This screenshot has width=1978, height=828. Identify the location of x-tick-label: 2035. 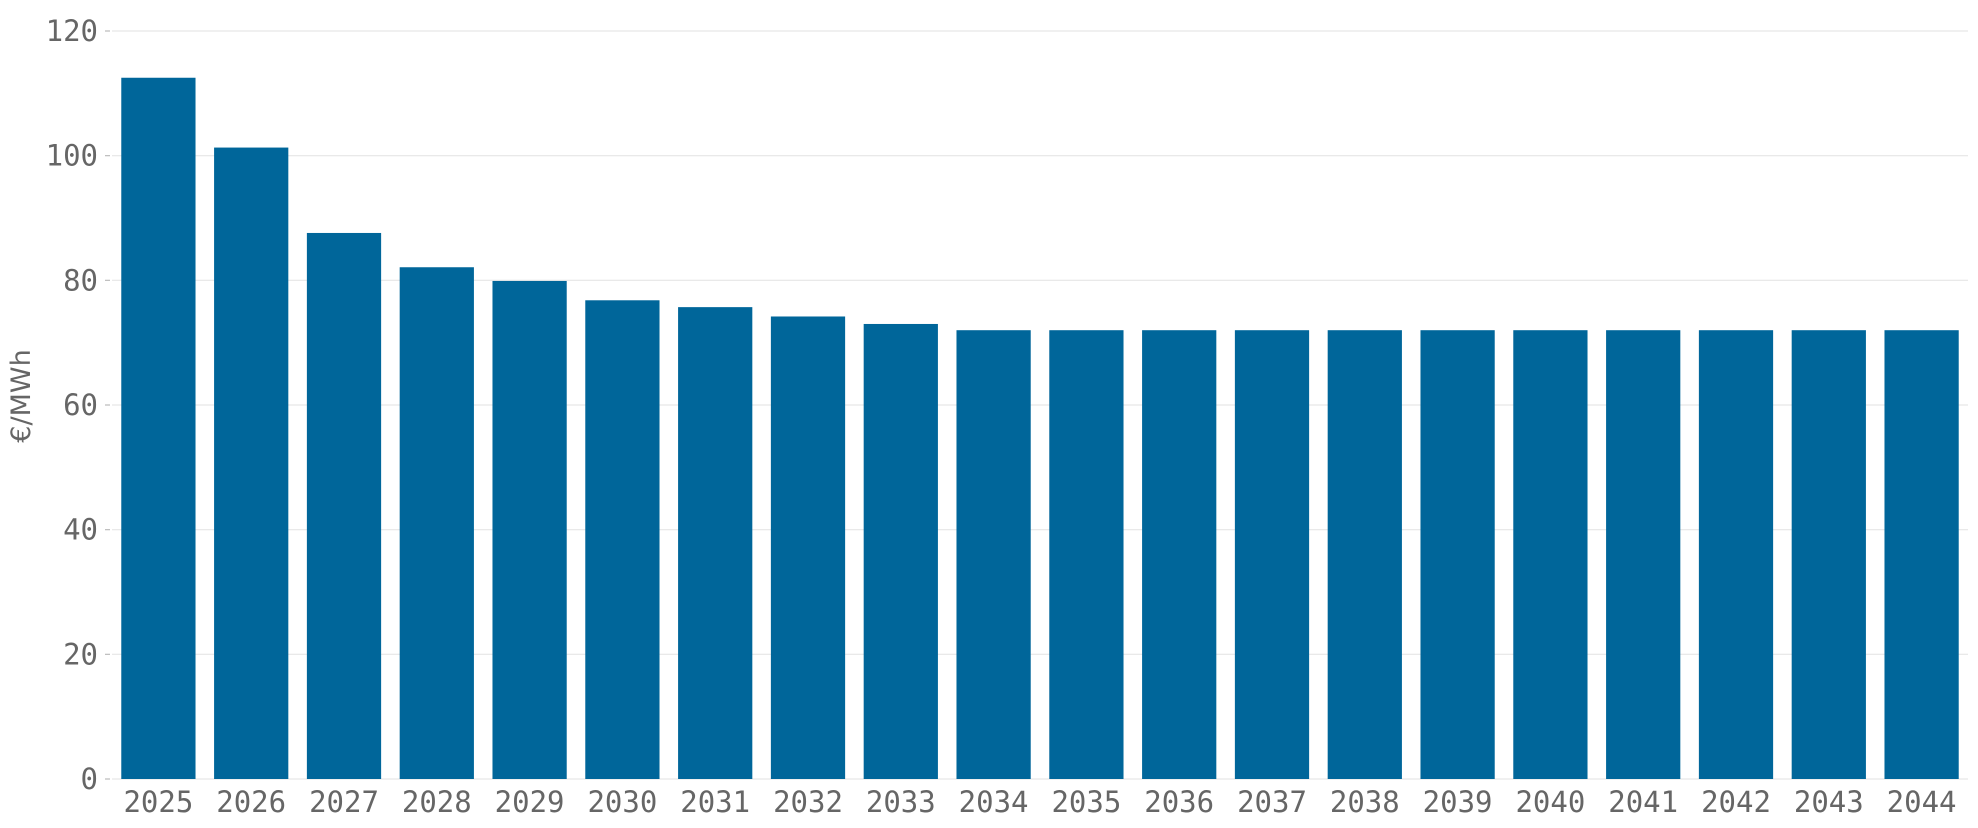
(1086, 802).